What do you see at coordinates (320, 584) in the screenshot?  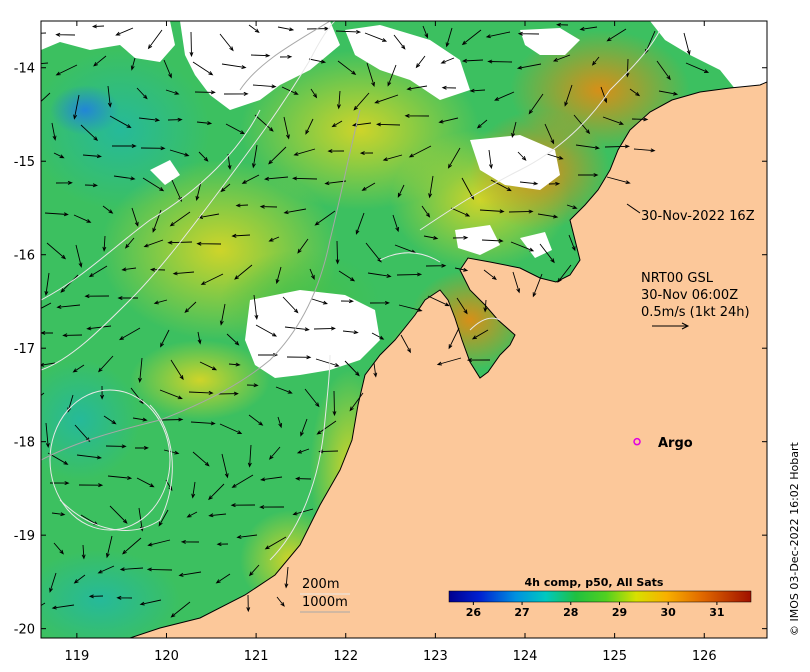 I see `isobath-200-label: 200m` at bounding box center [320, 584].